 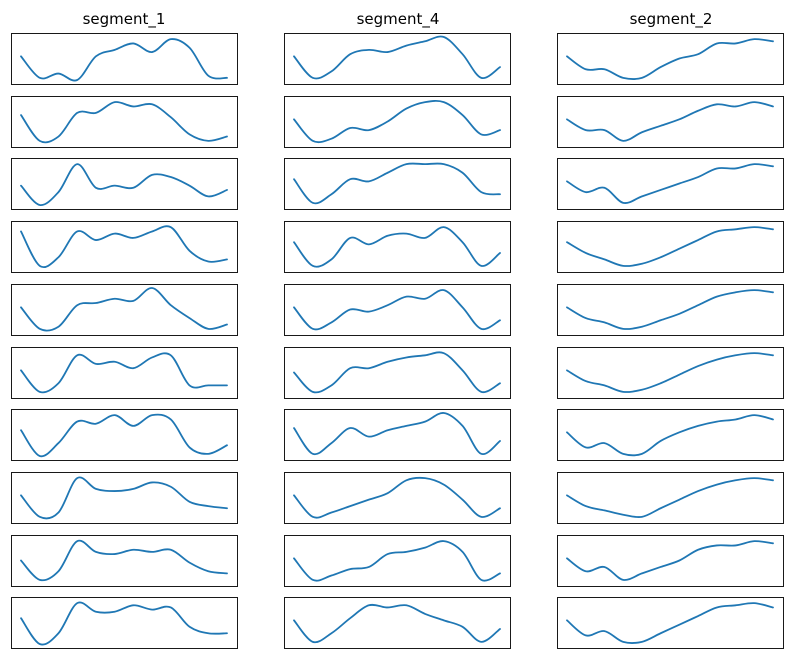 I want to click on panel-frame-r7-c1, so click(x=124, y=435).